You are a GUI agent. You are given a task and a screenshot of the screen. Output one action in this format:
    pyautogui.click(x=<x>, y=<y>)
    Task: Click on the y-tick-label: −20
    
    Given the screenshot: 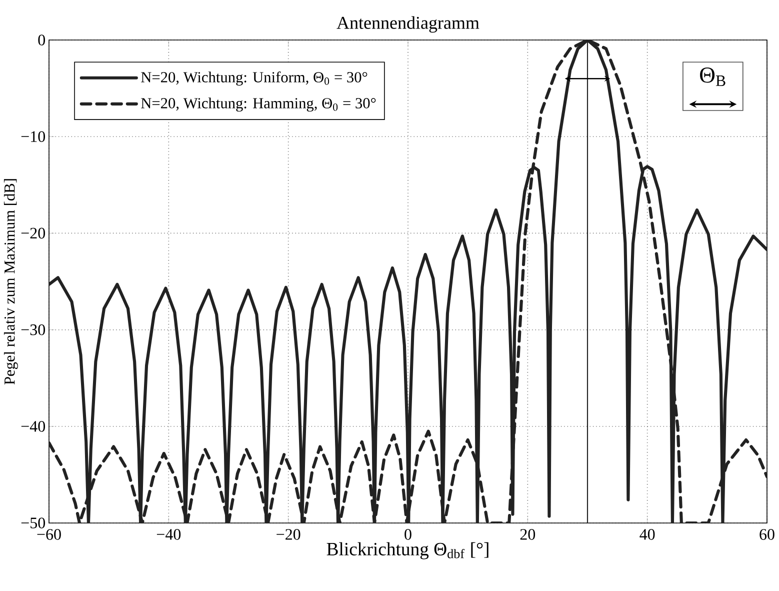 What is the action you would take?
    pyautogui.click(x=33, y=233)
    